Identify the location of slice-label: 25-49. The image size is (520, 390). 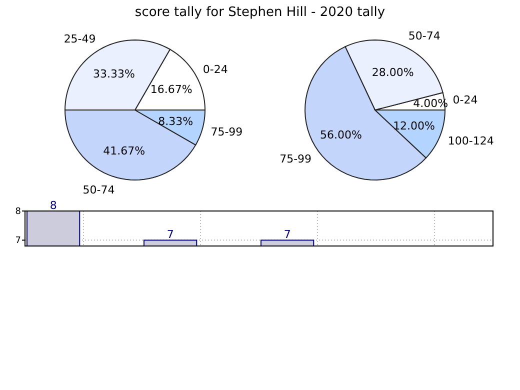
(80, 39).